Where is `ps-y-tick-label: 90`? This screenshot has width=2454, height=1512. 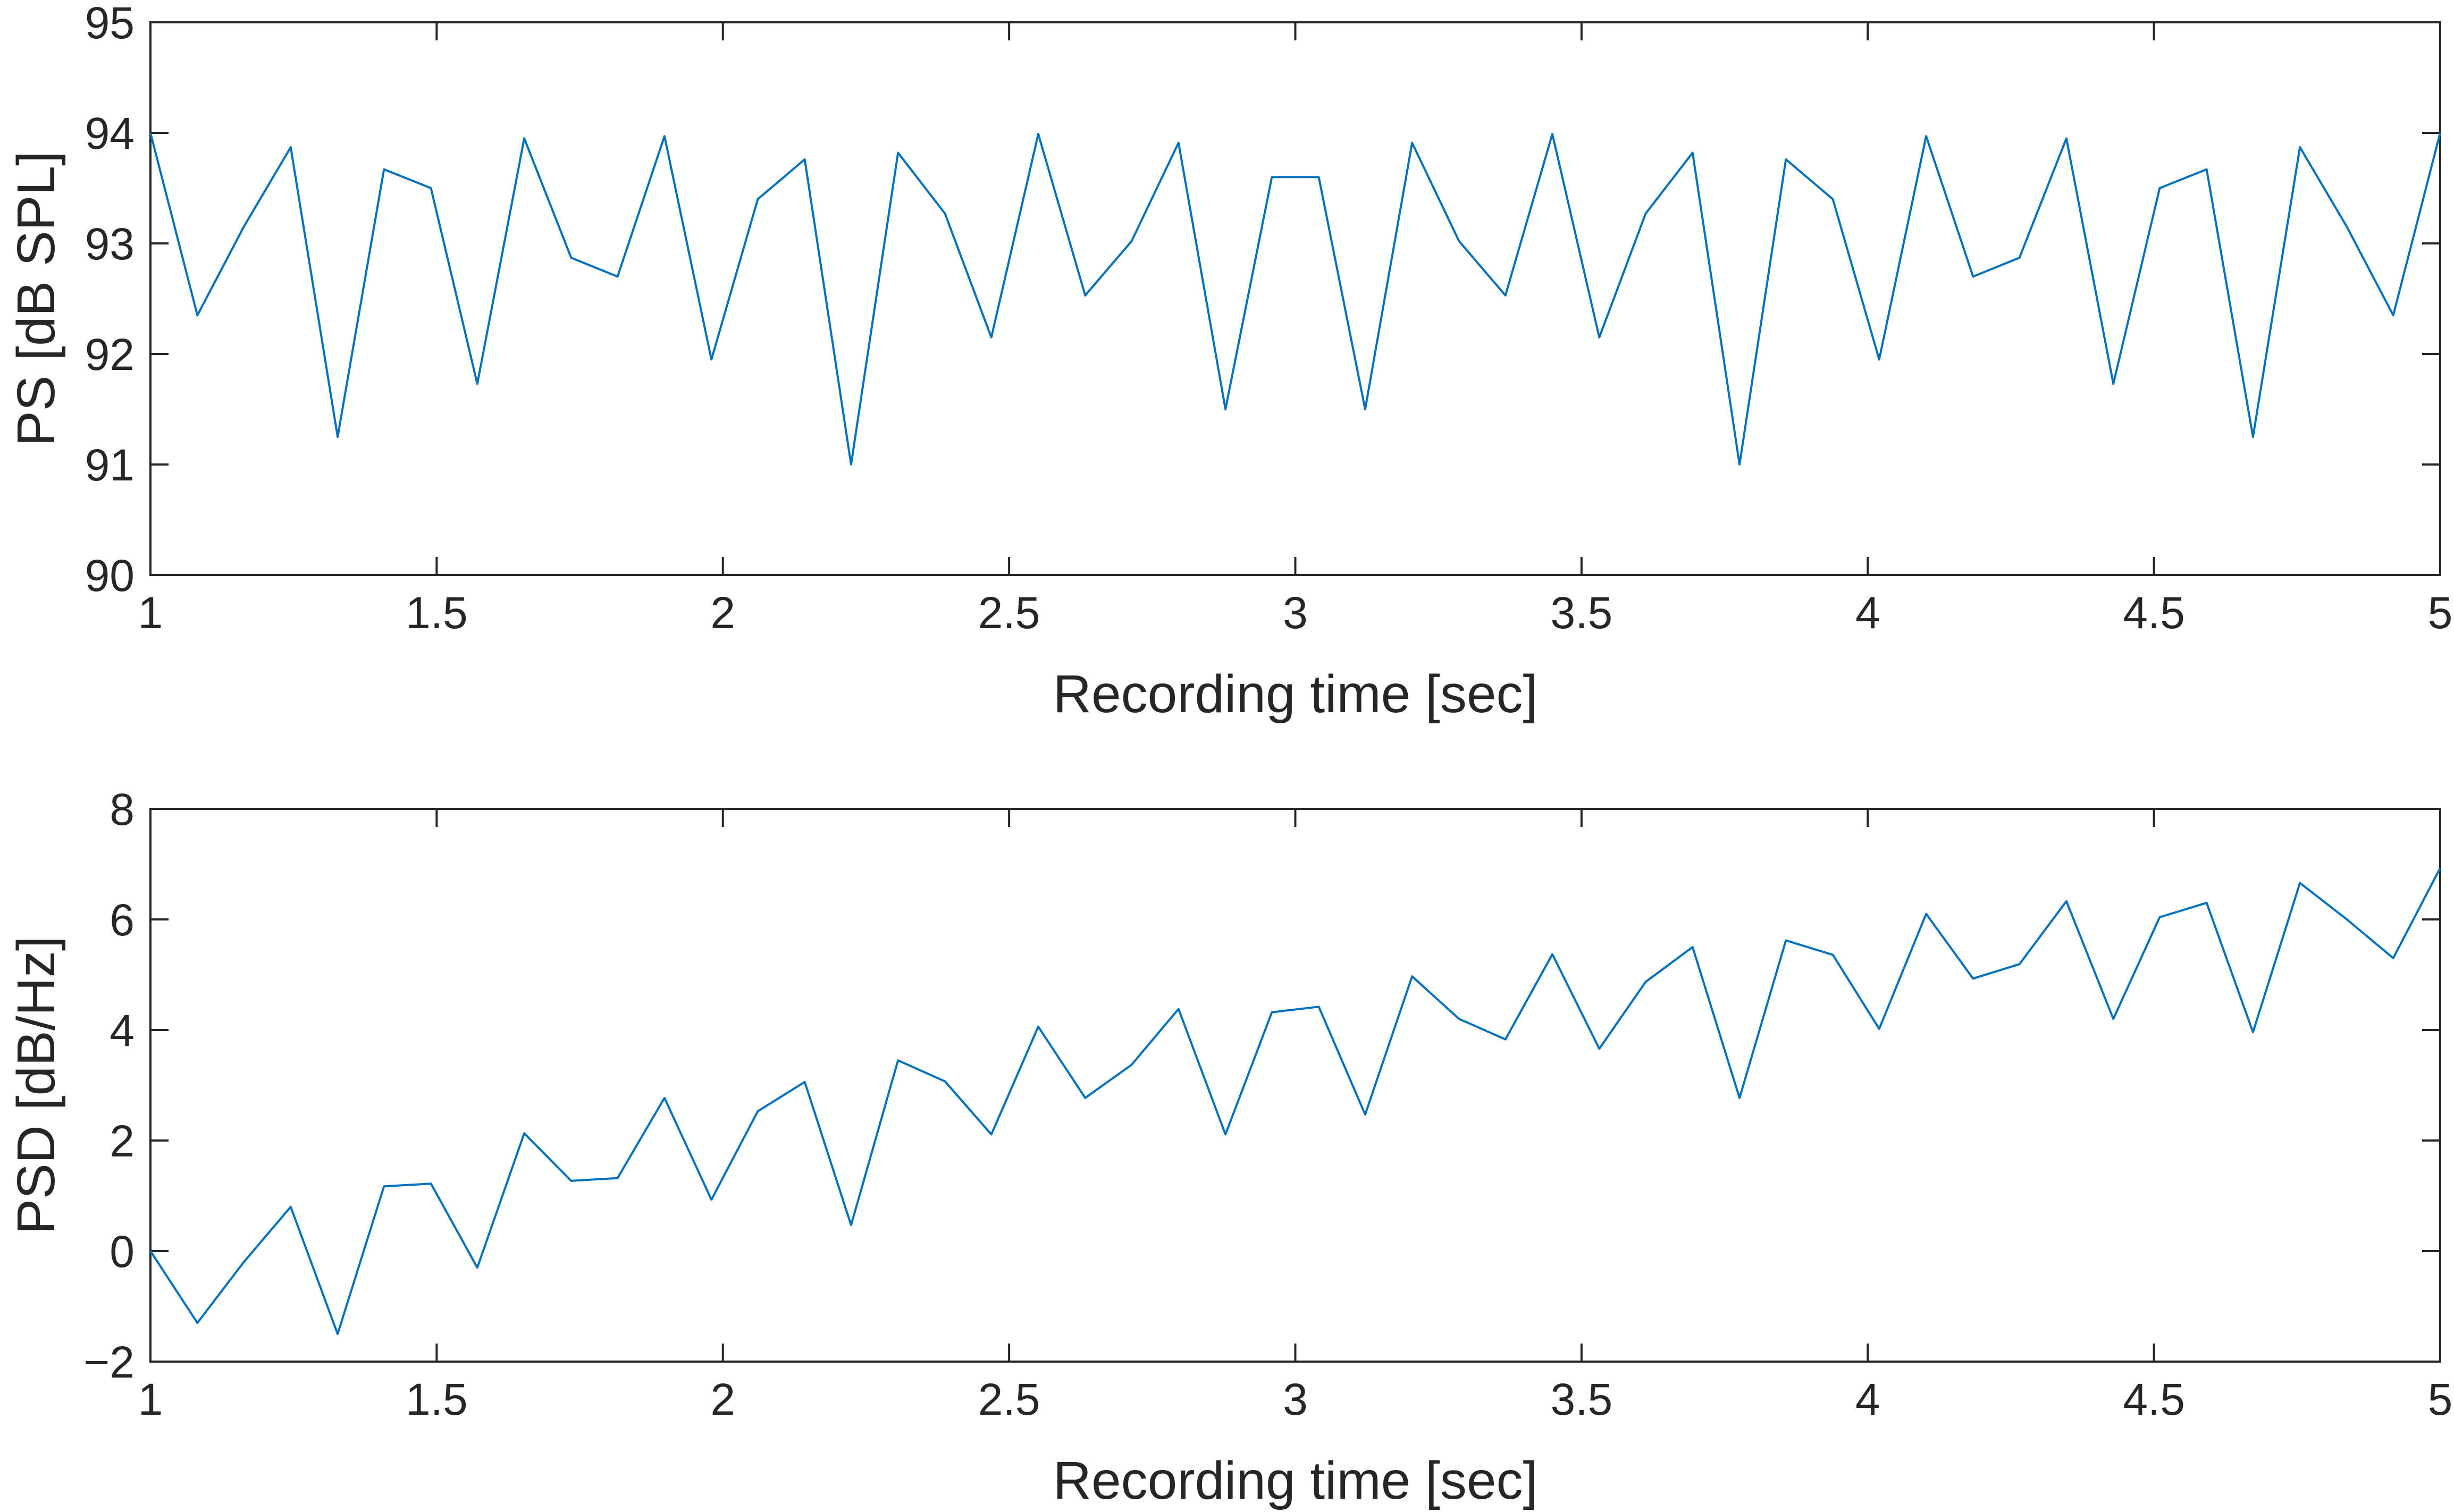
ps-y-tick-label: 90 is located at coordinates (110, 576).